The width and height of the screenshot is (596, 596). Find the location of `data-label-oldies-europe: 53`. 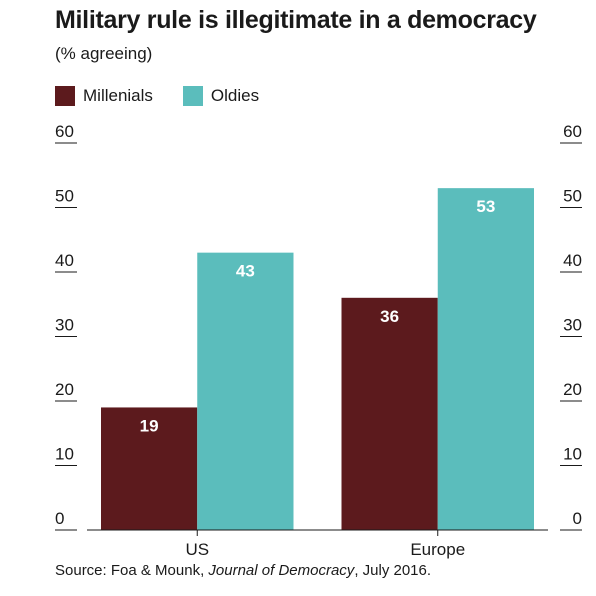

data-label-oldies-europe: 53 is located at coordinates (485, 206).